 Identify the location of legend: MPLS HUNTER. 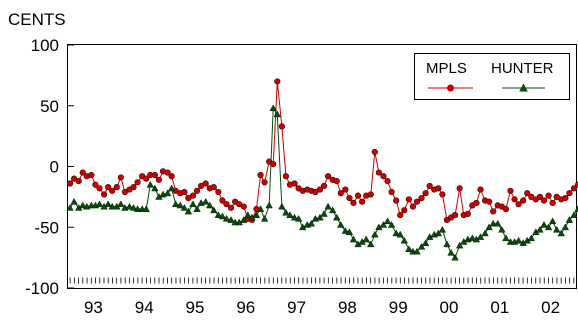
(492, 76).